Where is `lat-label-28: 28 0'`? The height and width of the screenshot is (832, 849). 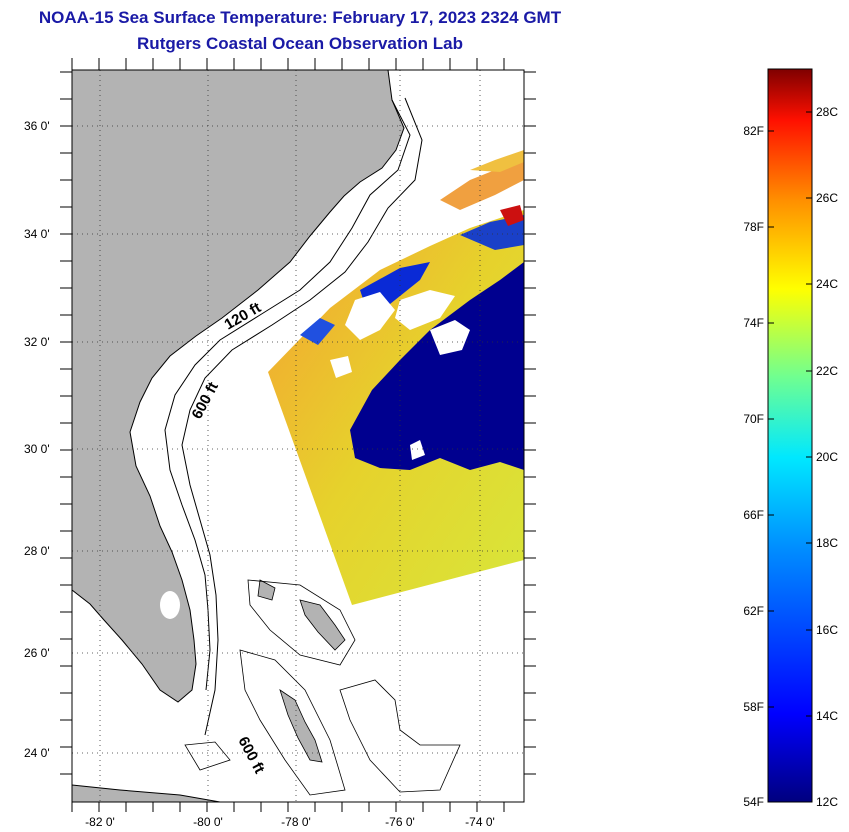
lat-label-28: 28 0' is located at coordinates (37, 551).